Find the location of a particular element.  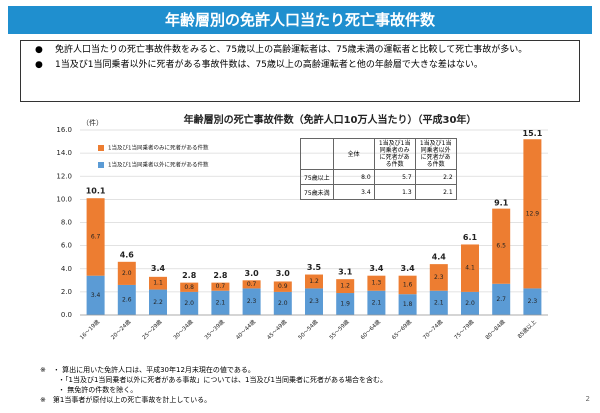

total-label: 3.1 is located at coordinates (345, 272).